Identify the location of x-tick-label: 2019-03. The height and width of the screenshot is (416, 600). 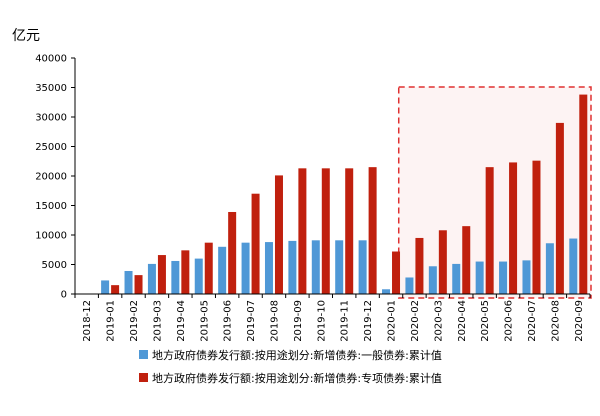
(157, 321).